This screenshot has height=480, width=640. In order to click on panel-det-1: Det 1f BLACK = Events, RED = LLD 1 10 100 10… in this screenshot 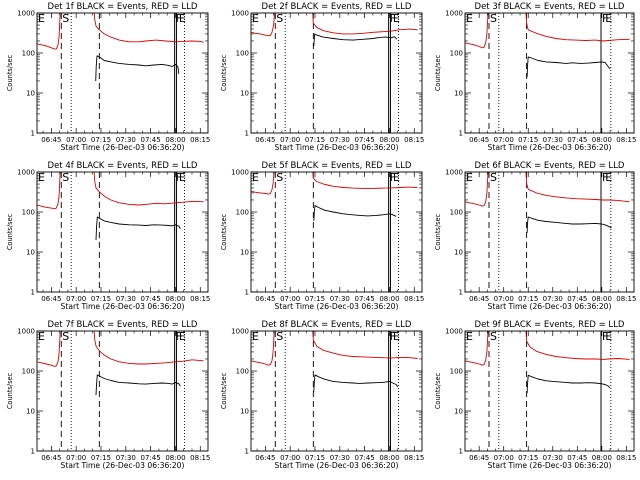, I will do `click(108, 77)`.